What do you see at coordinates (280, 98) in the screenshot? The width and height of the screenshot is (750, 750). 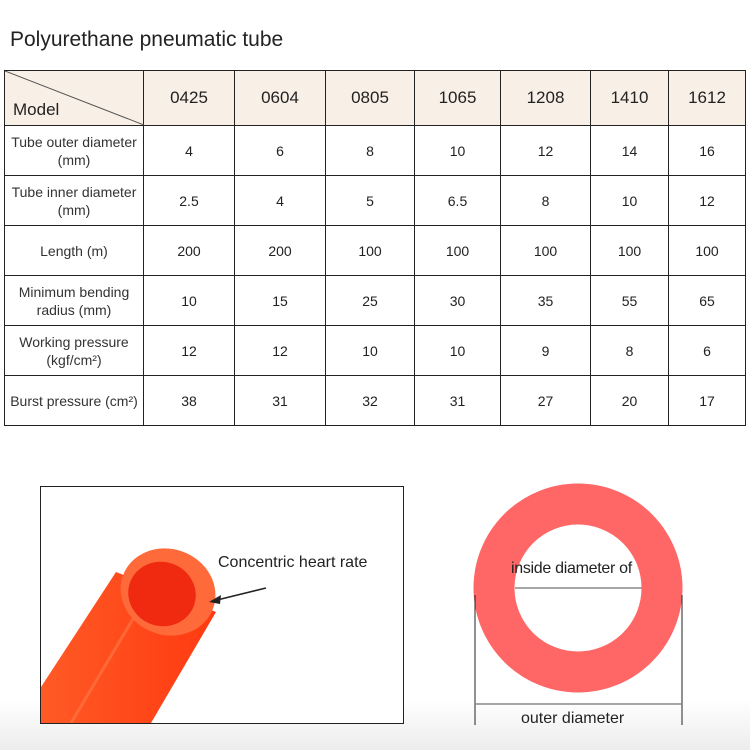 I see `model-header-cell: 0604` at bounding box center [280, 98].